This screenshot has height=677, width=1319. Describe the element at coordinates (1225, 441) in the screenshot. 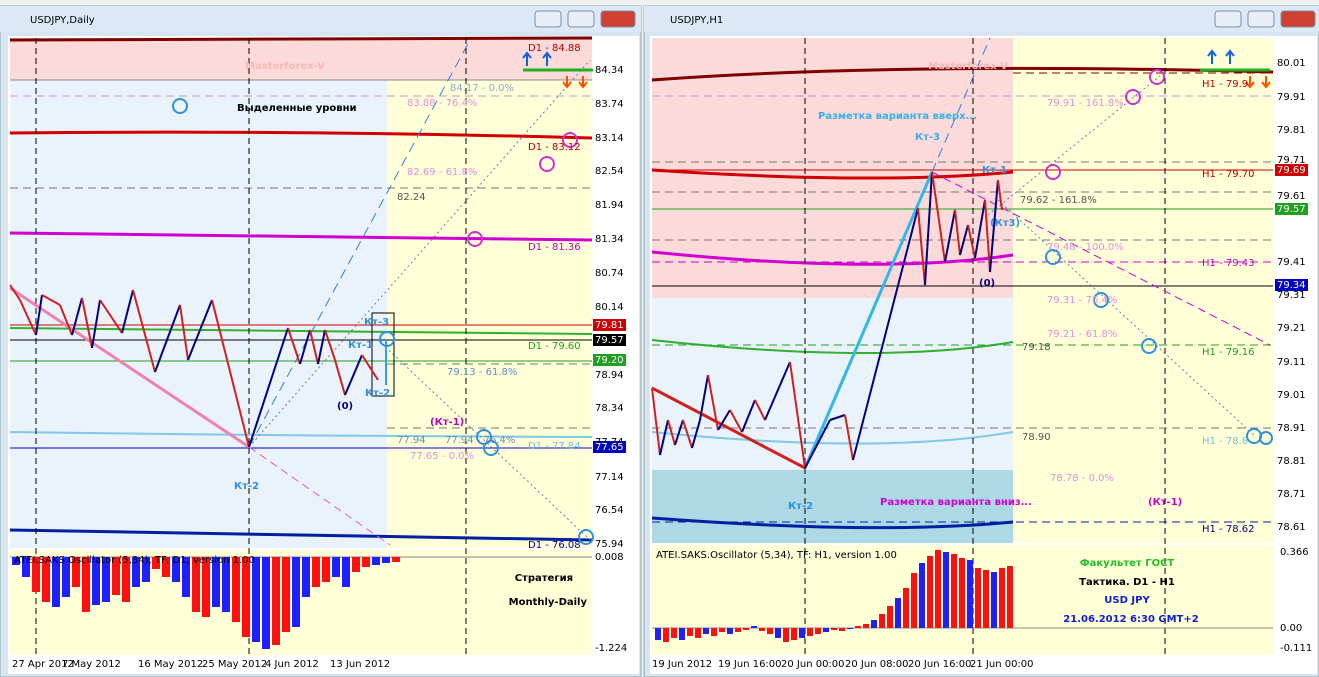

I see `annotation: H1 - 78.8` at that location.